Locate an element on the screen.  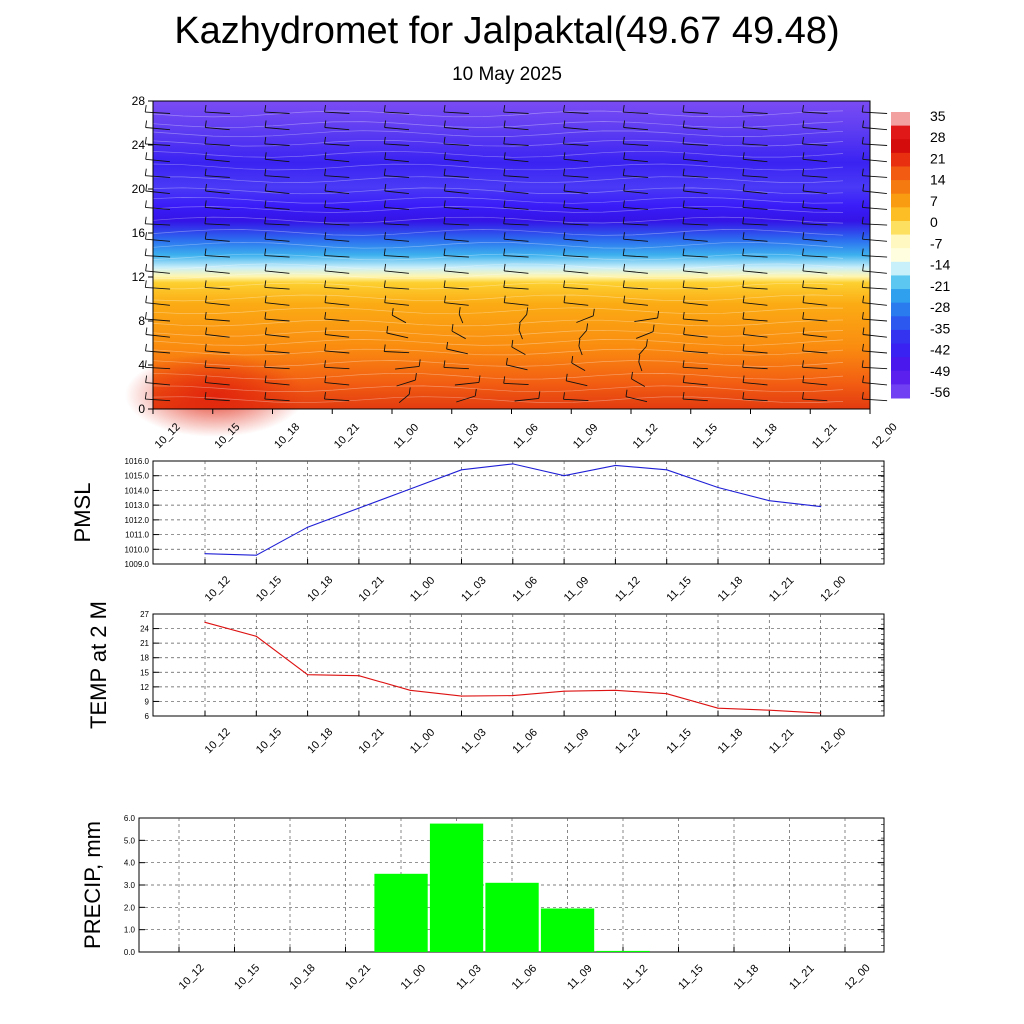
y-tick-label: 15 is located at coordinates (144, 672).